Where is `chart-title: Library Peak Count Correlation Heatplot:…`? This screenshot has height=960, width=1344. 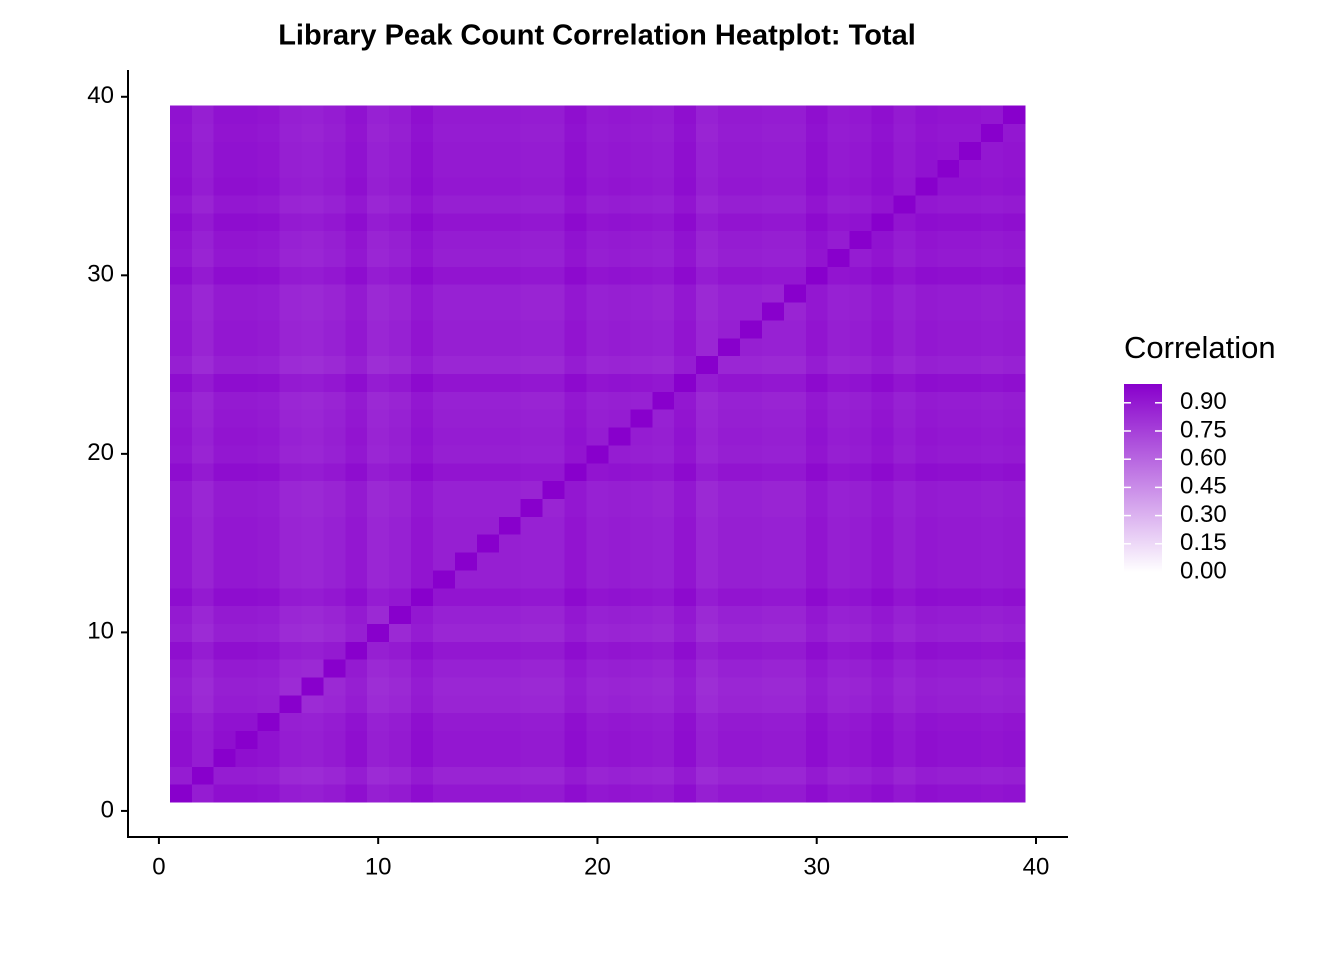
chart-title: Library Peak Count Correlation Heatplot:… is located at coordinates (597, 36).